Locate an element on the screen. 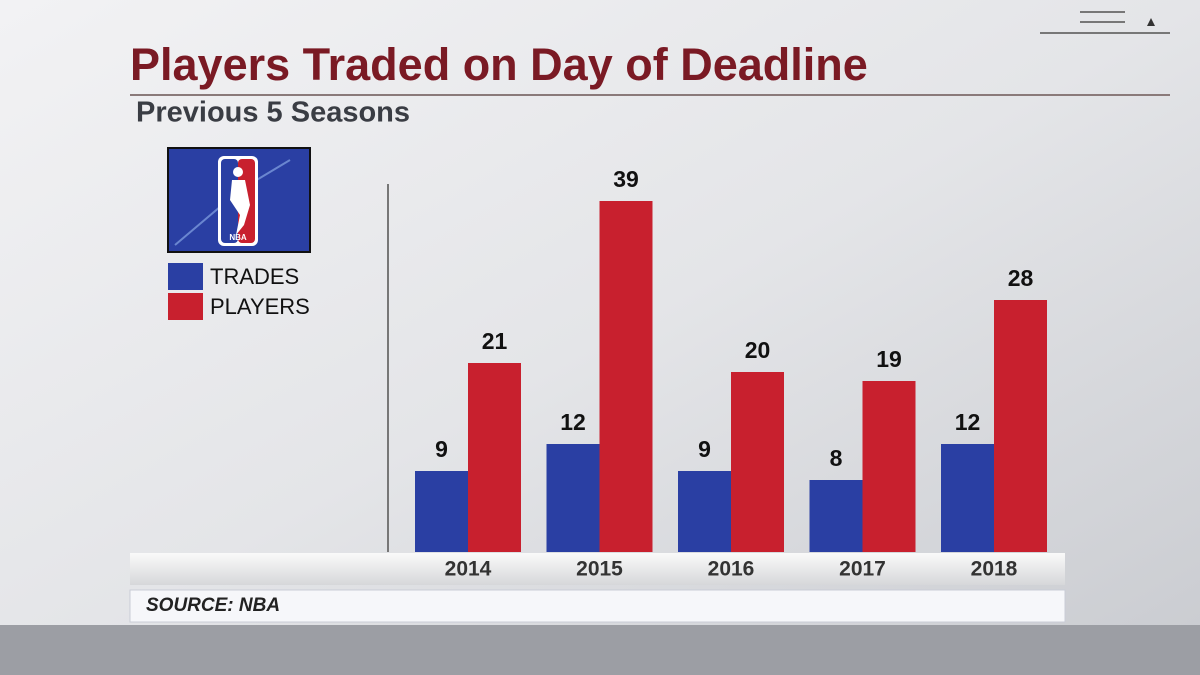  value-label: 8 is located at coordinates (836, 458).